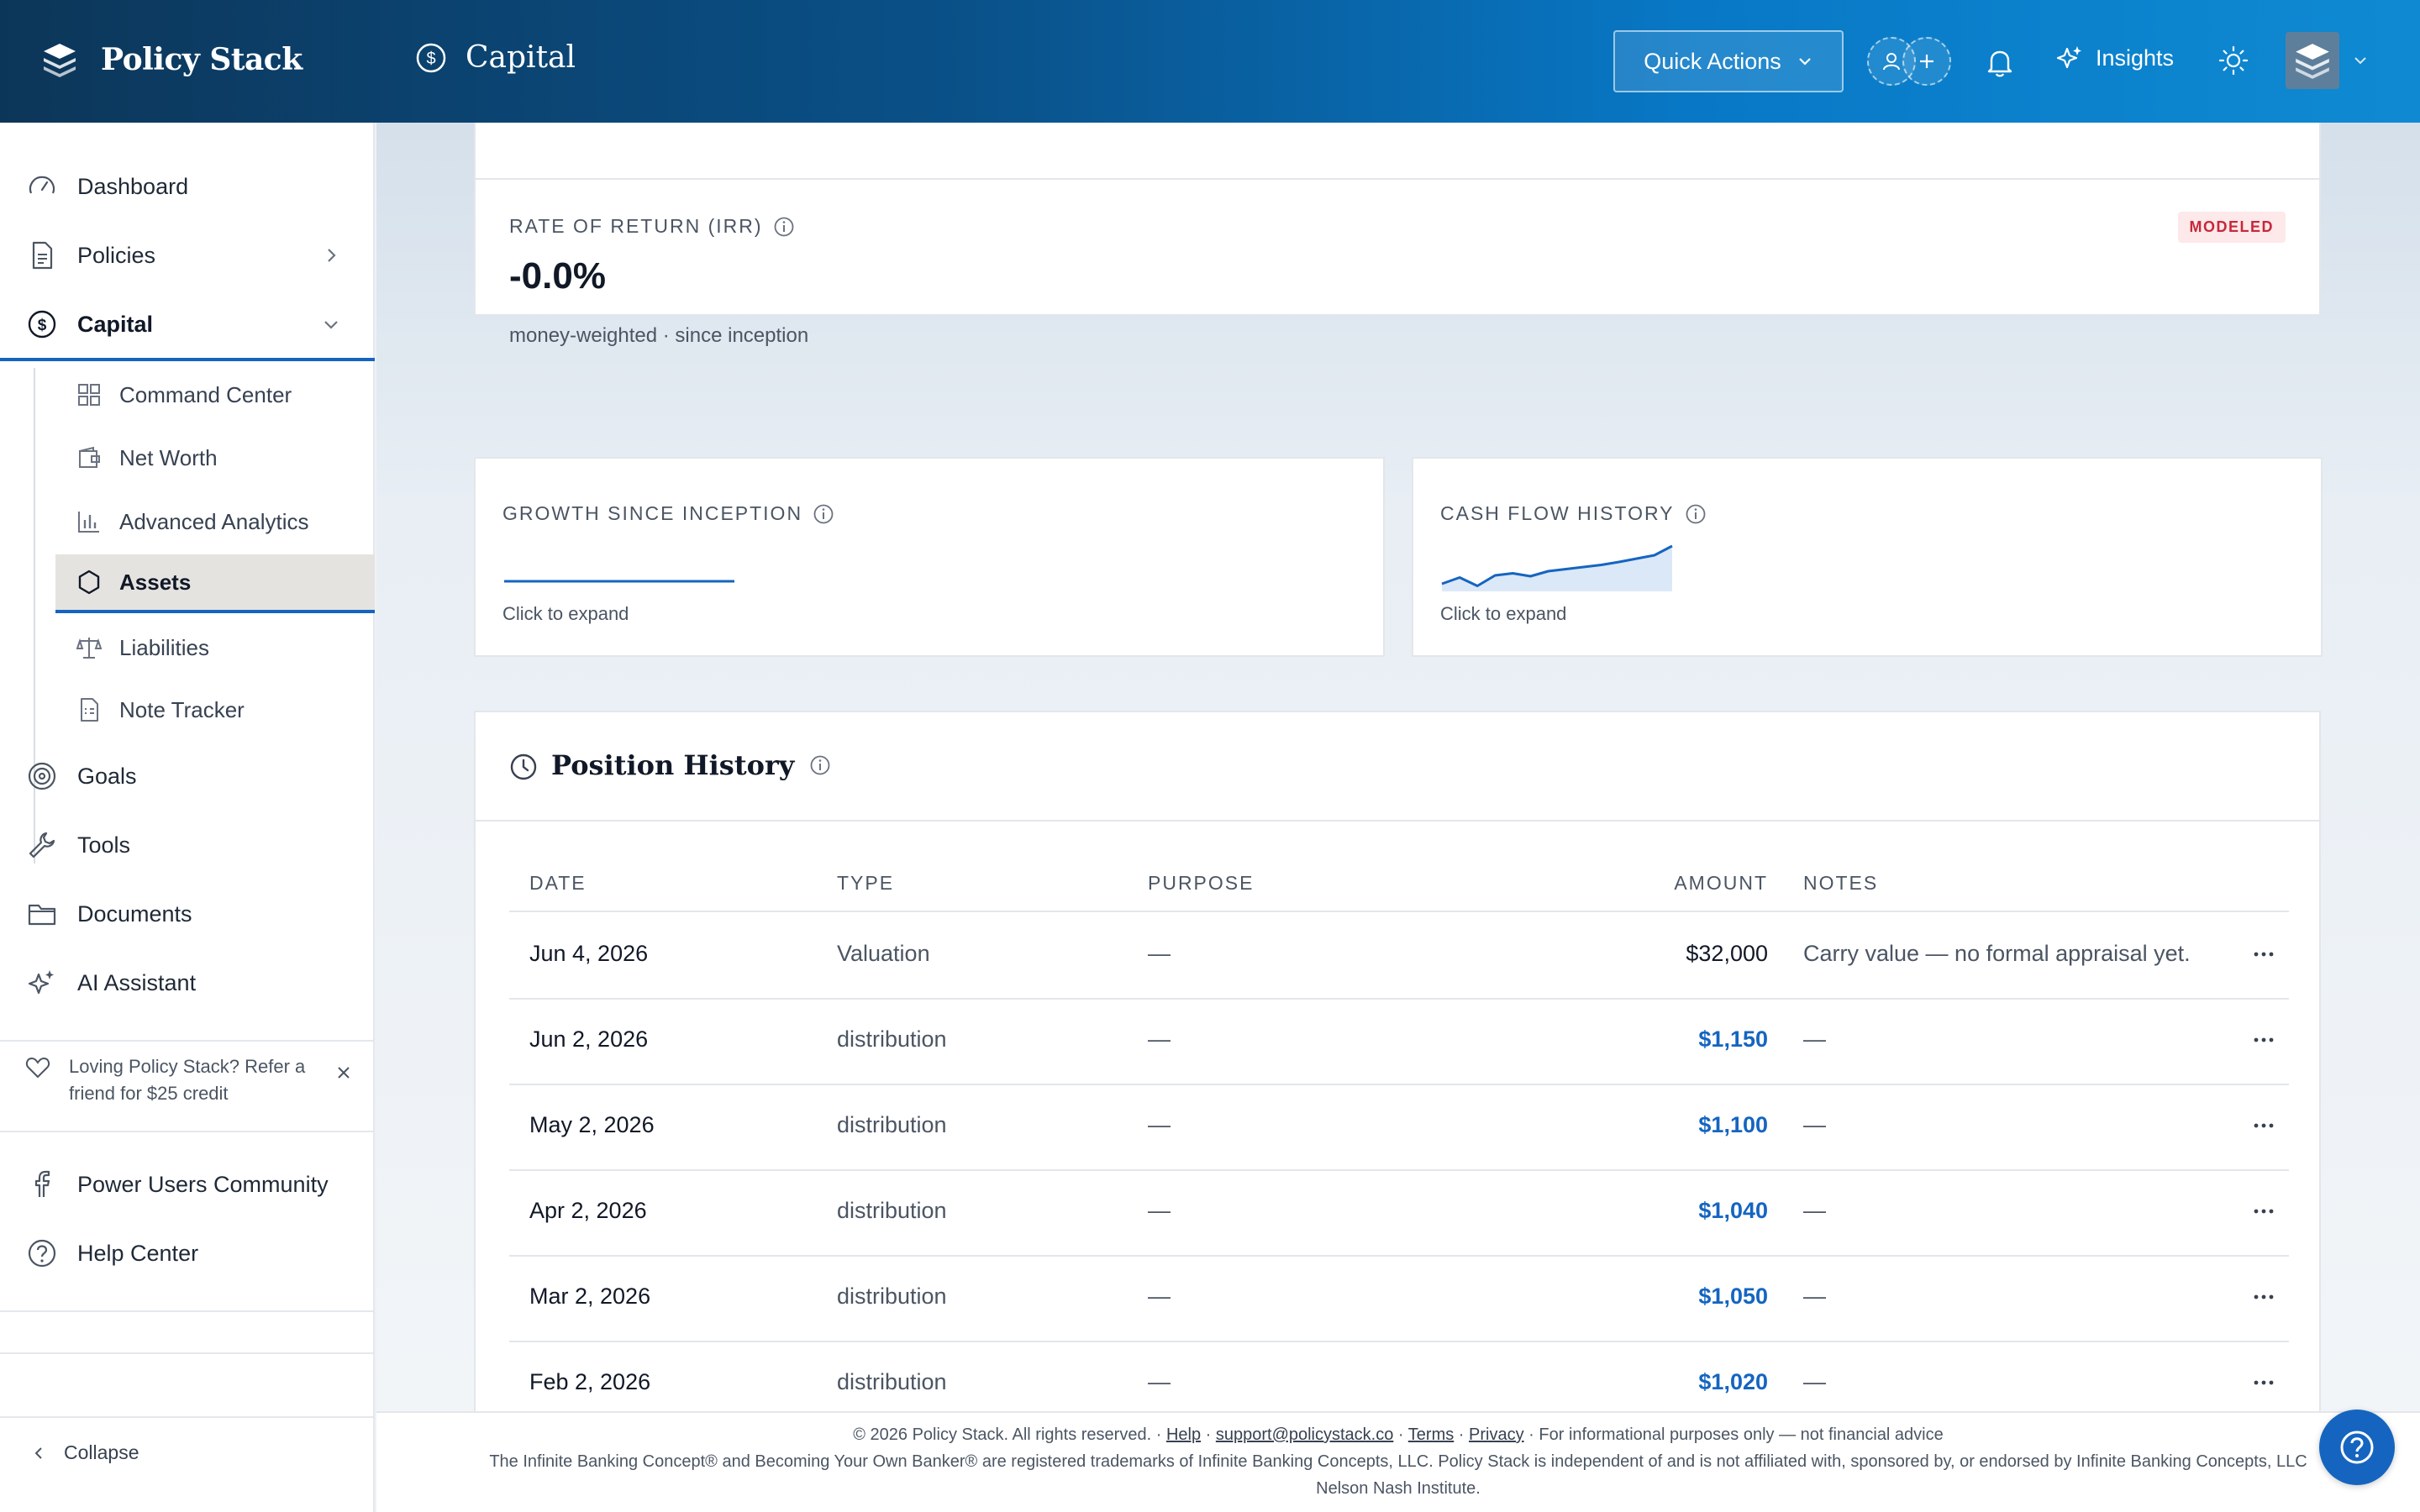 This screenshot has height=1512, width=2420. What do you see at coordinates (2312, 60) in the screenshot?
I see `avatar` at bounding box center [2312, 60].